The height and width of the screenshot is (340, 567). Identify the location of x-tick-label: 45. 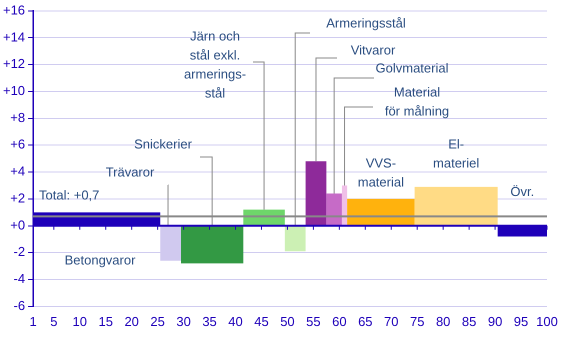
(261, 321).